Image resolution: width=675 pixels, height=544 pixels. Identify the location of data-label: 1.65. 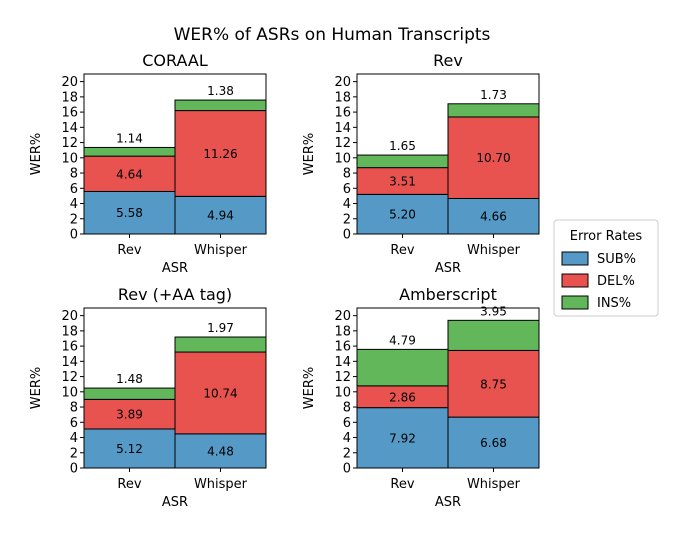
(402, 146).